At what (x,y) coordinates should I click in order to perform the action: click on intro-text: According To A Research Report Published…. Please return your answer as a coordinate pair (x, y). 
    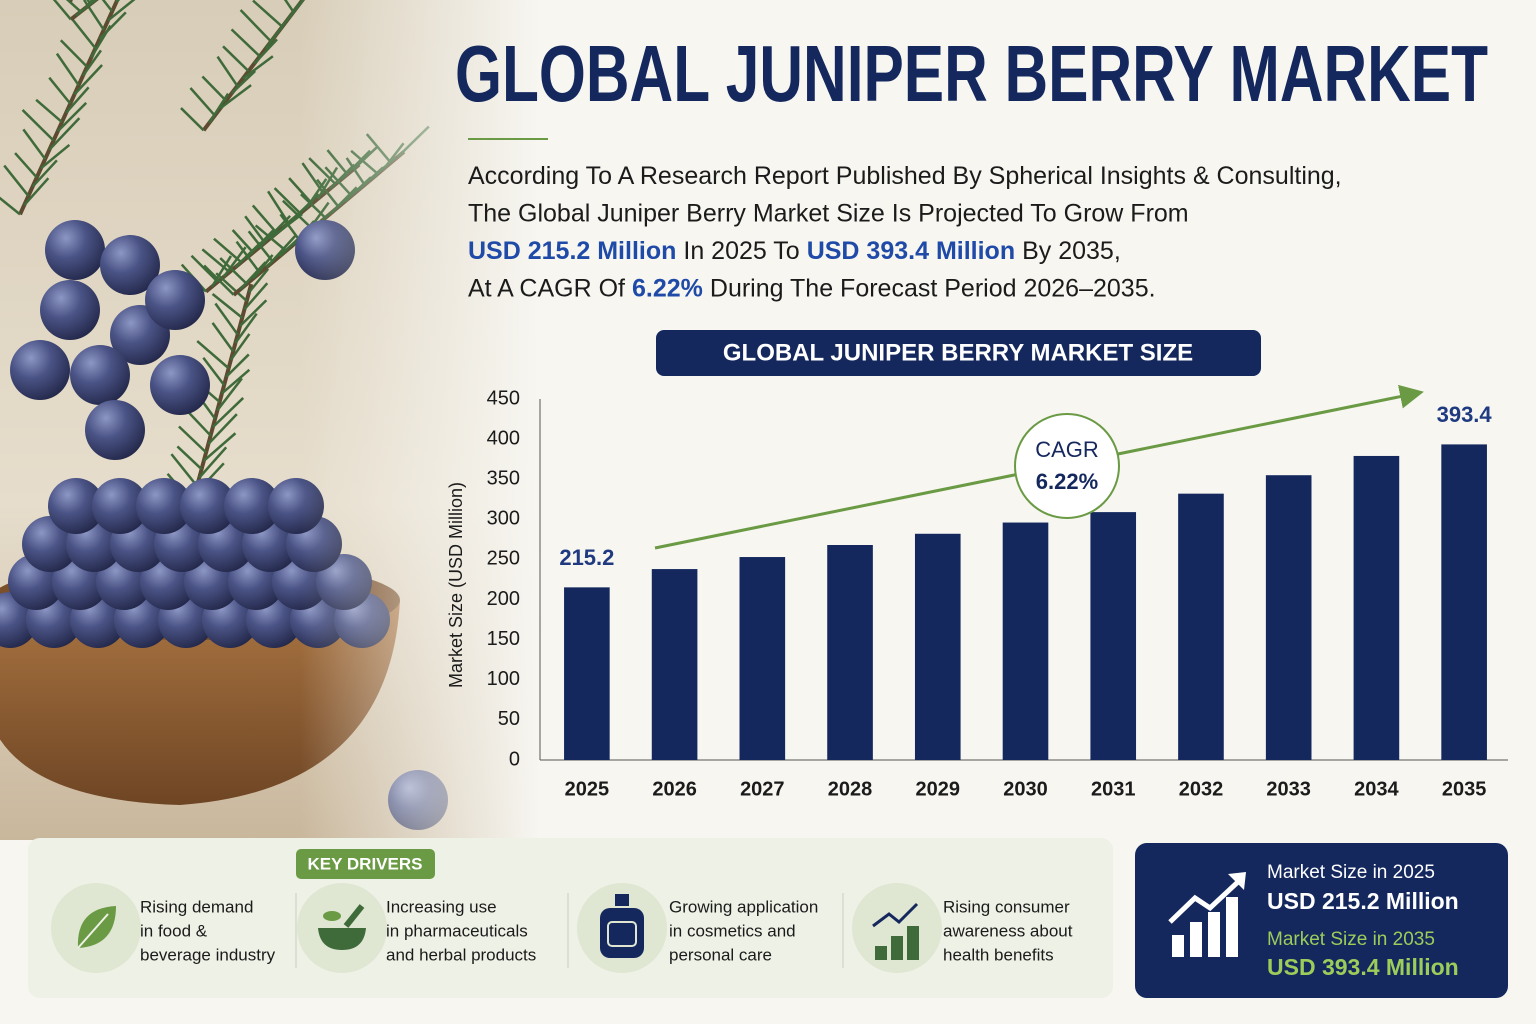
    Looking at the image, I should click on (905, 176).